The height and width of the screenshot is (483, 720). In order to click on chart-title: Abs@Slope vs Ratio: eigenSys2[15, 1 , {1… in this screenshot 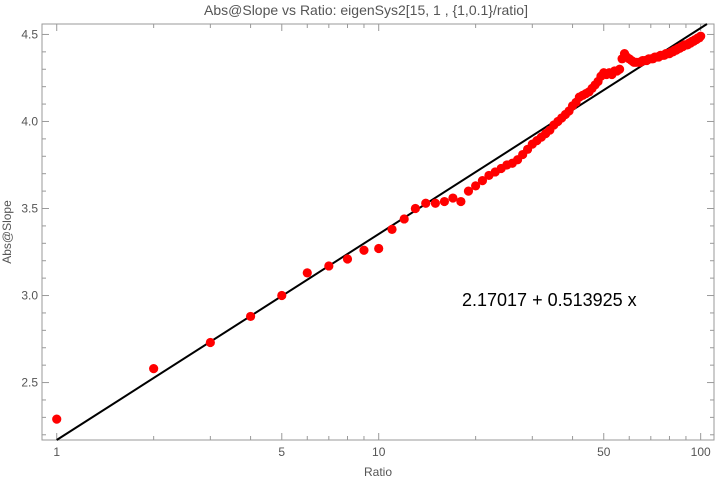, I will do `click(366, 10)`.